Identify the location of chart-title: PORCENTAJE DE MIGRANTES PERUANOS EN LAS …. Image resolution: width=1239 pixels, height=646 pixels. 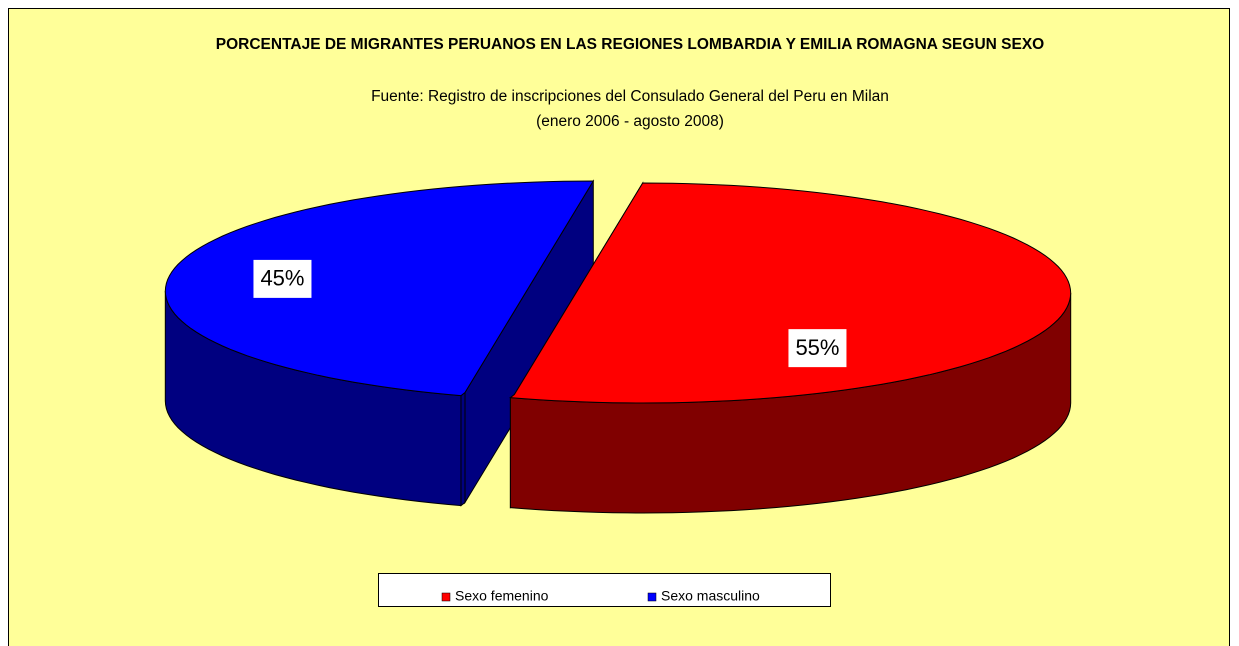
(630, 44).